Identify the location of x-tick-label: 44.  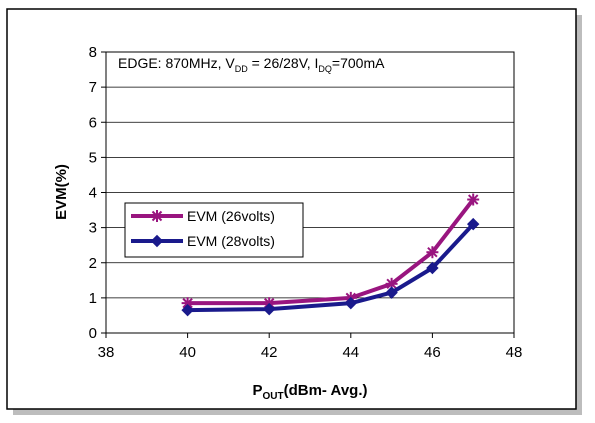
(350, 352).